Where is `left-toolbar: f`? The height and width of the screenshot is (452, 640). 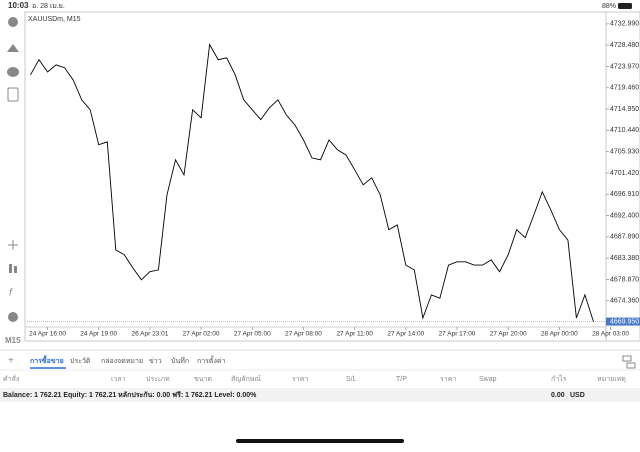
left-toolbar: f is located at coordinates (13, 169).